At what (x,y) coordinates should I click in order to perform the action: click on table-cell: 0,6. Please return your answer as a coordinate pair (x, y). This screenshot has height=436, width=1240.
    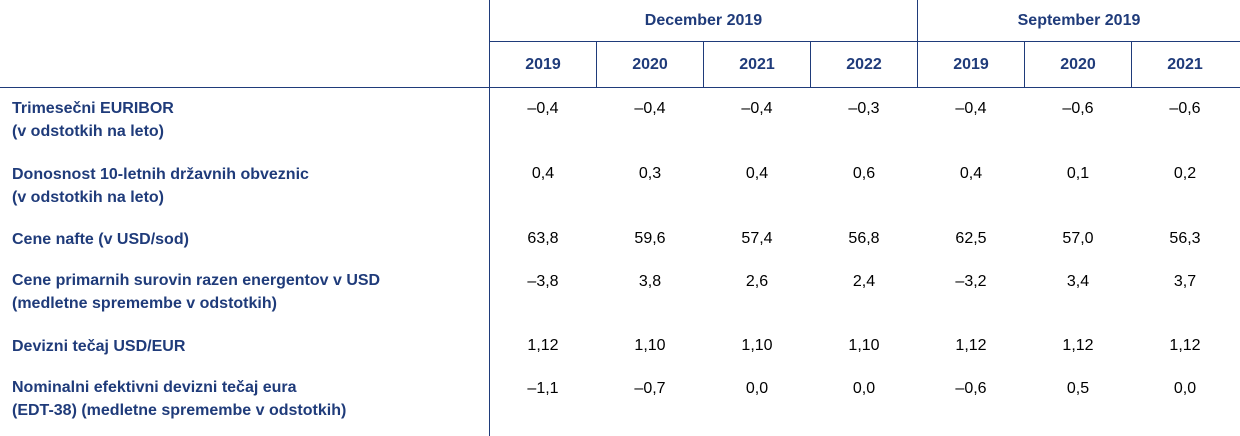
    Looking at the image, I should click on (864, 173).